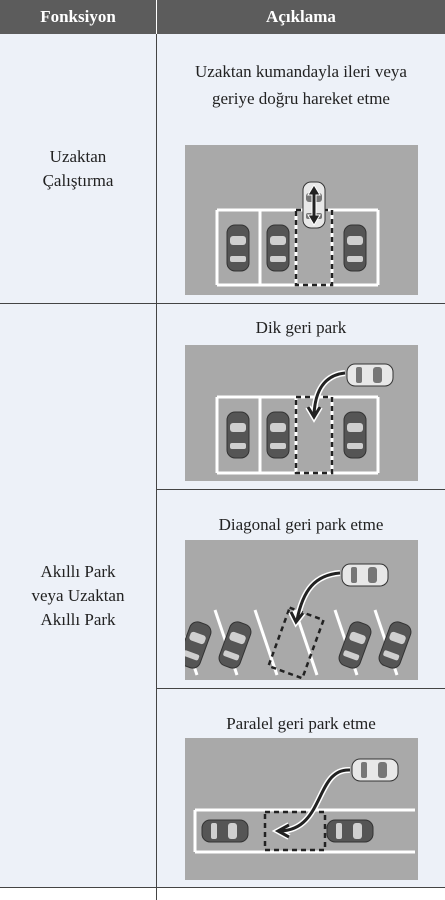 Image resolution: width=445 pixels, height=900 pixels. Describe the element at coordinates (301, 524) in the screenshot. I see `description: Diagonal geri park etme` at that location.